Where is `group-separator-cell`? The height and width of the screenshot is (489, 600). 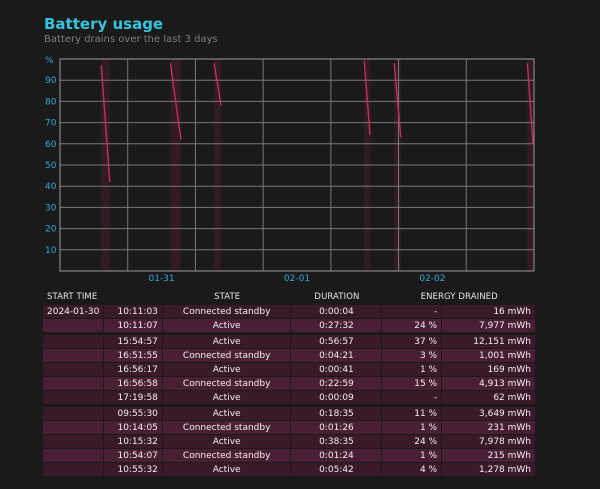 group-separator-cell is located at coordinates (289, 405).